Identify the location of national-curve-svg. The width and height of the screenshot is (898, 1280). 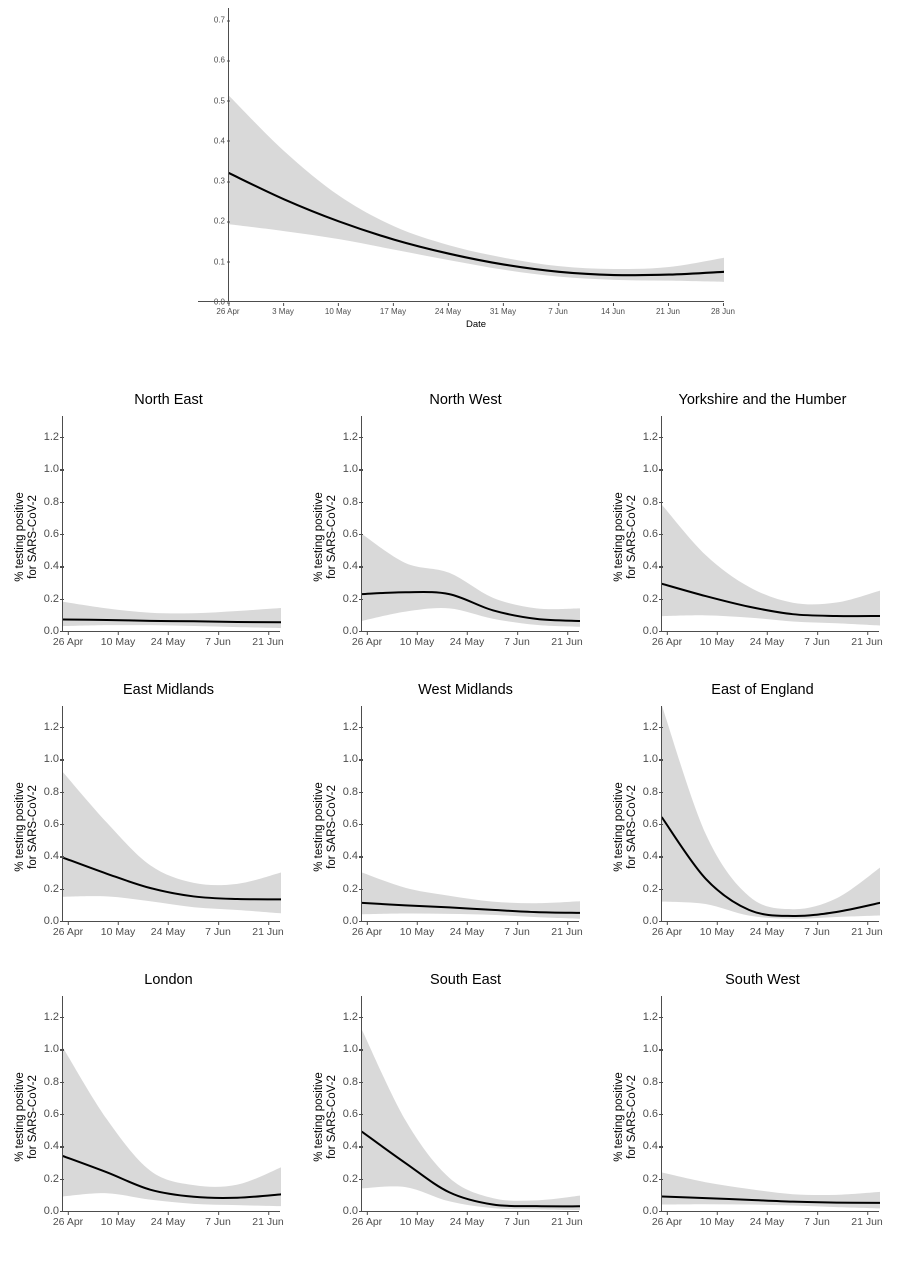
(476, 188).